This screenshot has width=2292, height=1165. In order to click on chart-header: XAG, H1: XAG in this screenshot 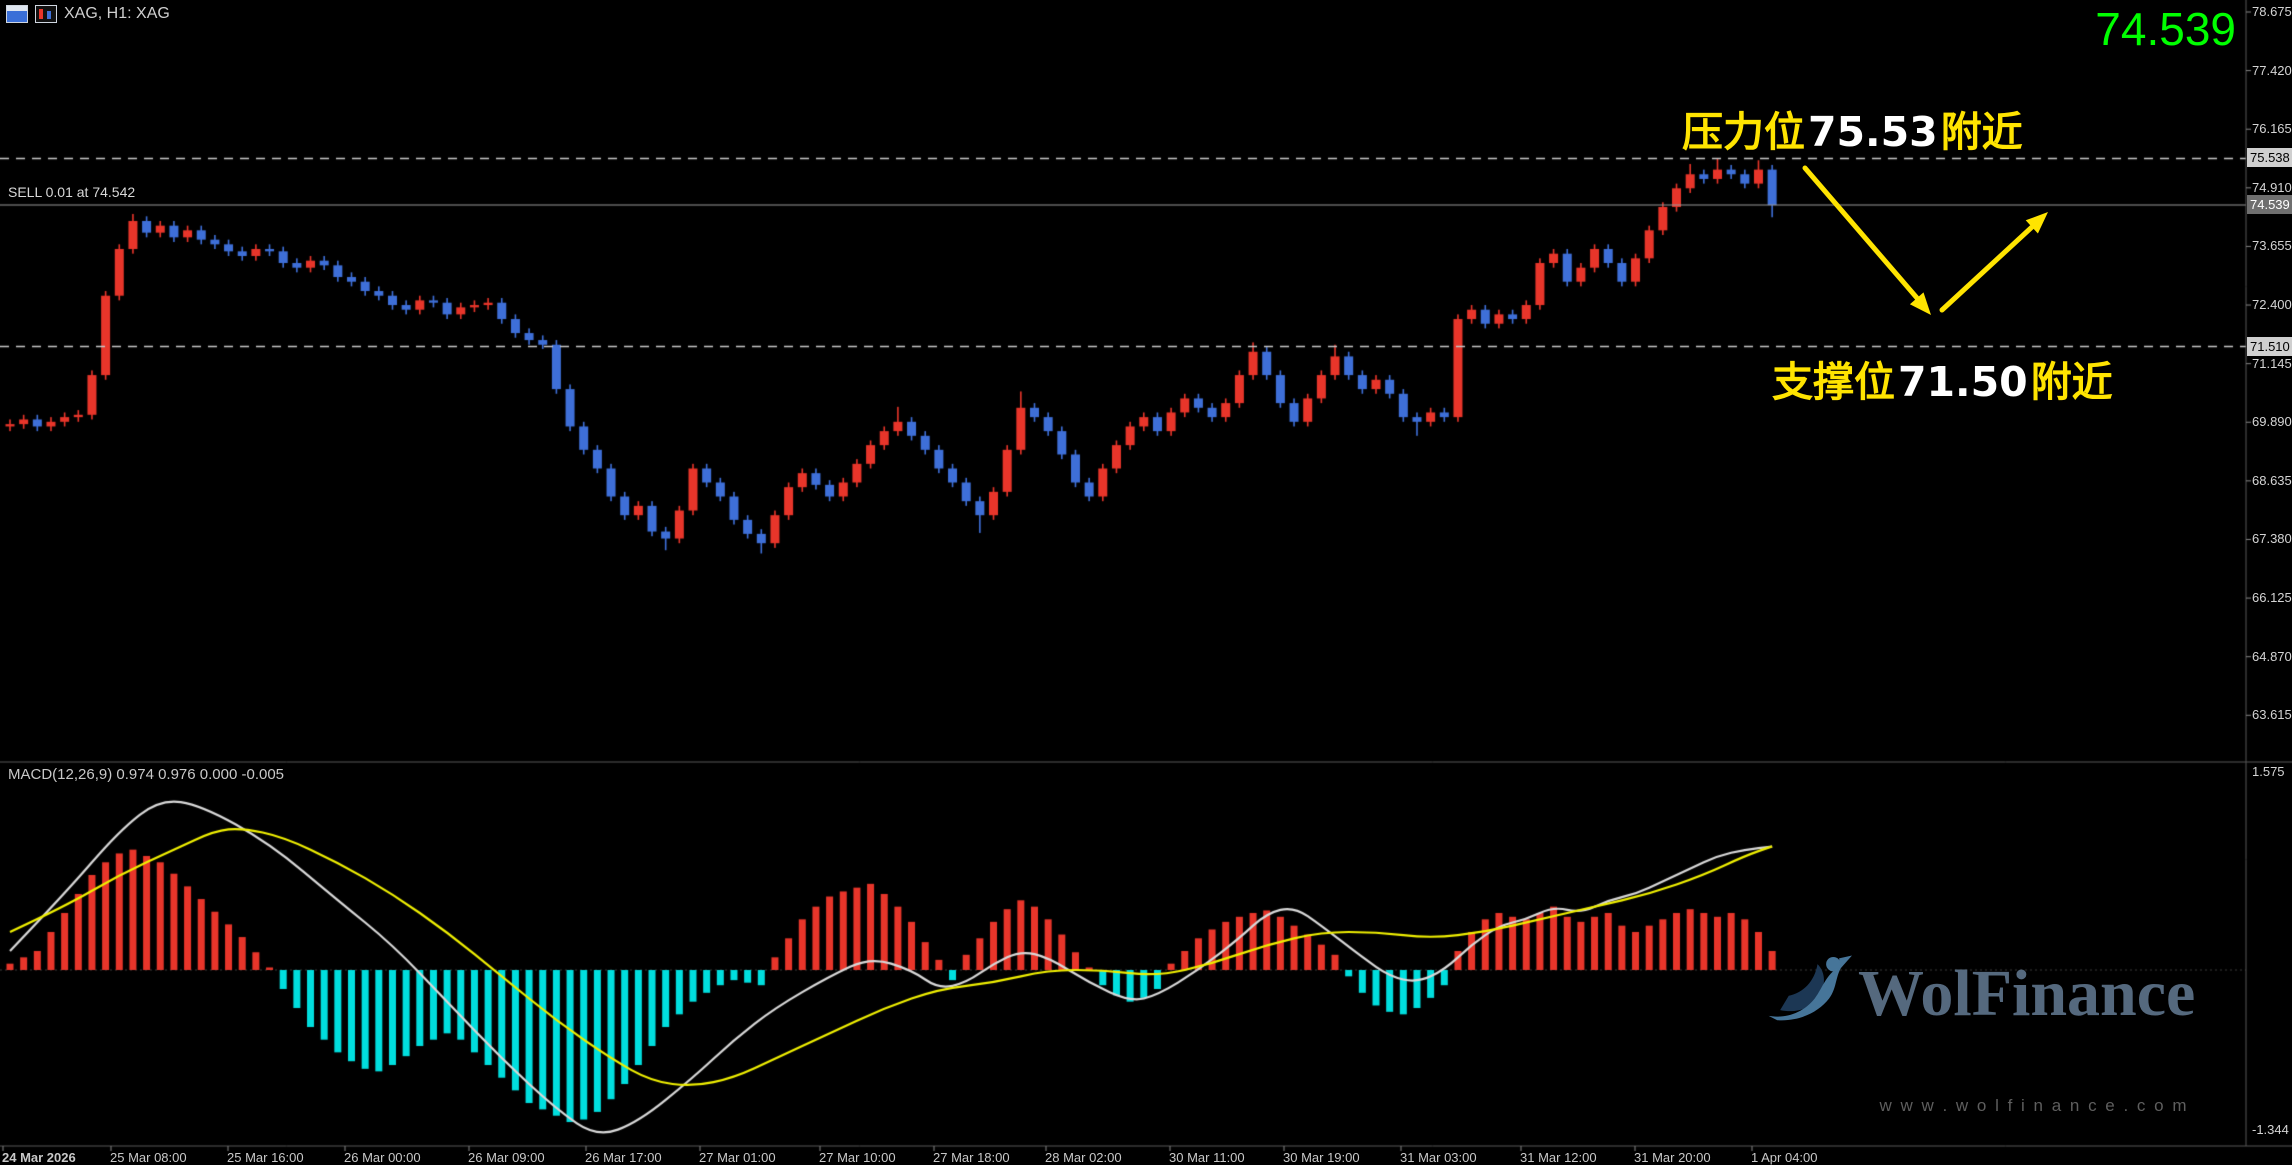, I will do `click(88, 14)`.